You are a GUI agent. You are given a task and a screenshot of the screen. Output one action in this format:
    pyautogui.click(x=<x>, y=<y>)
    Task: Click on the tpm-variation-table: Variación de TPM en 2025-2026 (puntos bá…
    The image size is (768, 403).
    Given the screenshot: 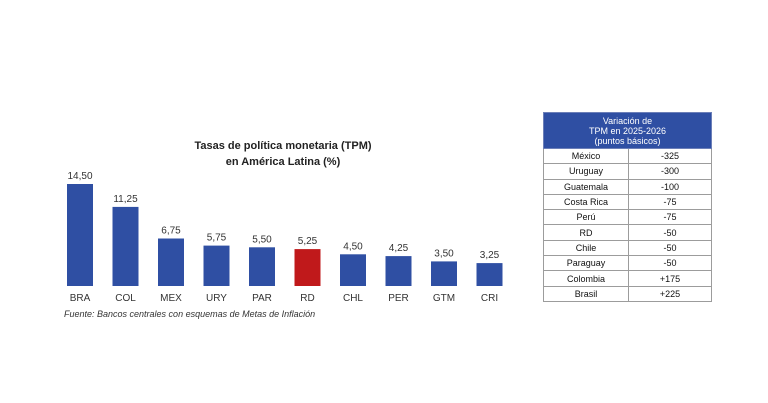 What is the action you would take?
    pyautogui.click(x=627, y=207)
    